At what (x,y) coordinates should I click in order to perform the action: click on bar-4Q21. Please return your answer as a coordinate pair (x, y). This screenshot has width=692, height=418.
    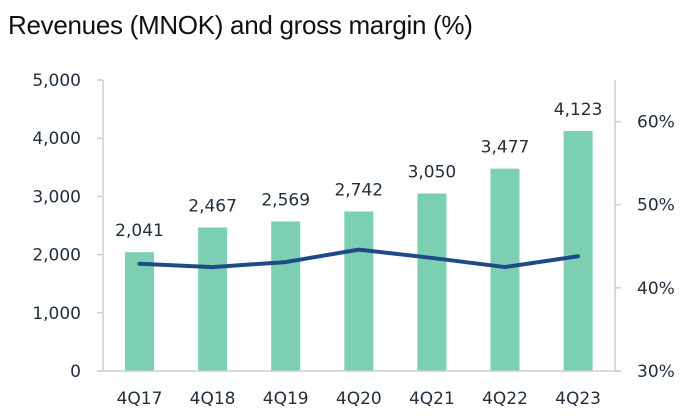
    Looking at the image, I should click on (432, 282).